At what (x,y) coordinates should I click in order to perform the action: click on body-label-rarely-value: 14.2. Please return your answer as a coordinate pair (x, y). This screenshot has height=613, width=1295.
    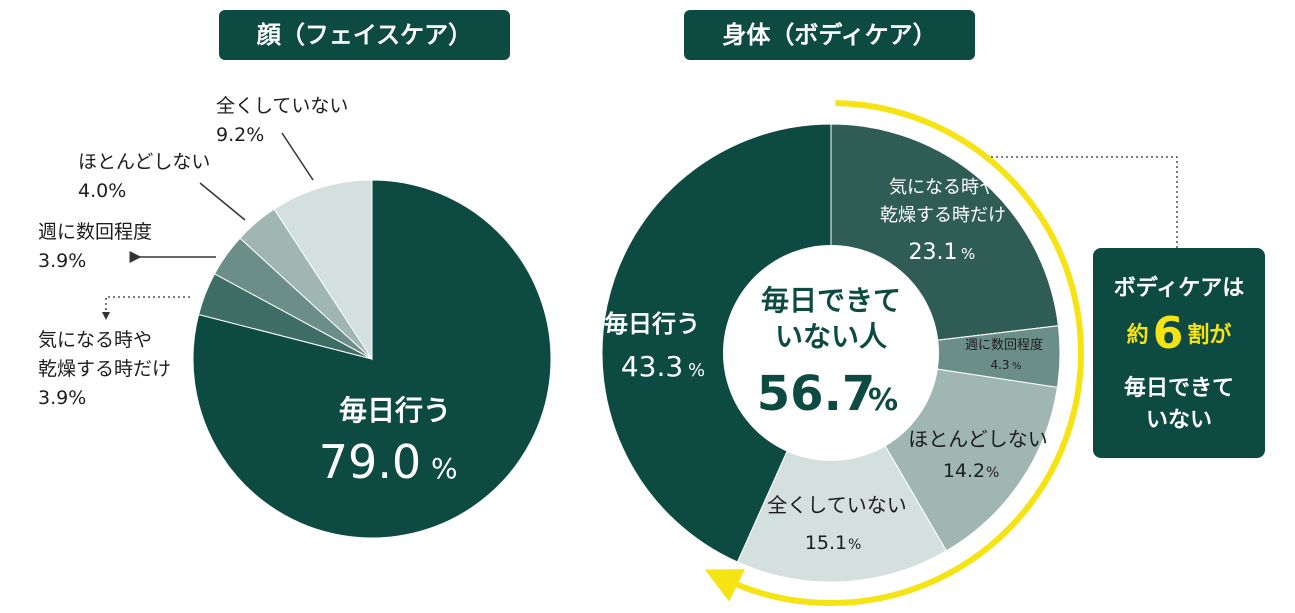
    Looking at the image, I should click on (964, 471).